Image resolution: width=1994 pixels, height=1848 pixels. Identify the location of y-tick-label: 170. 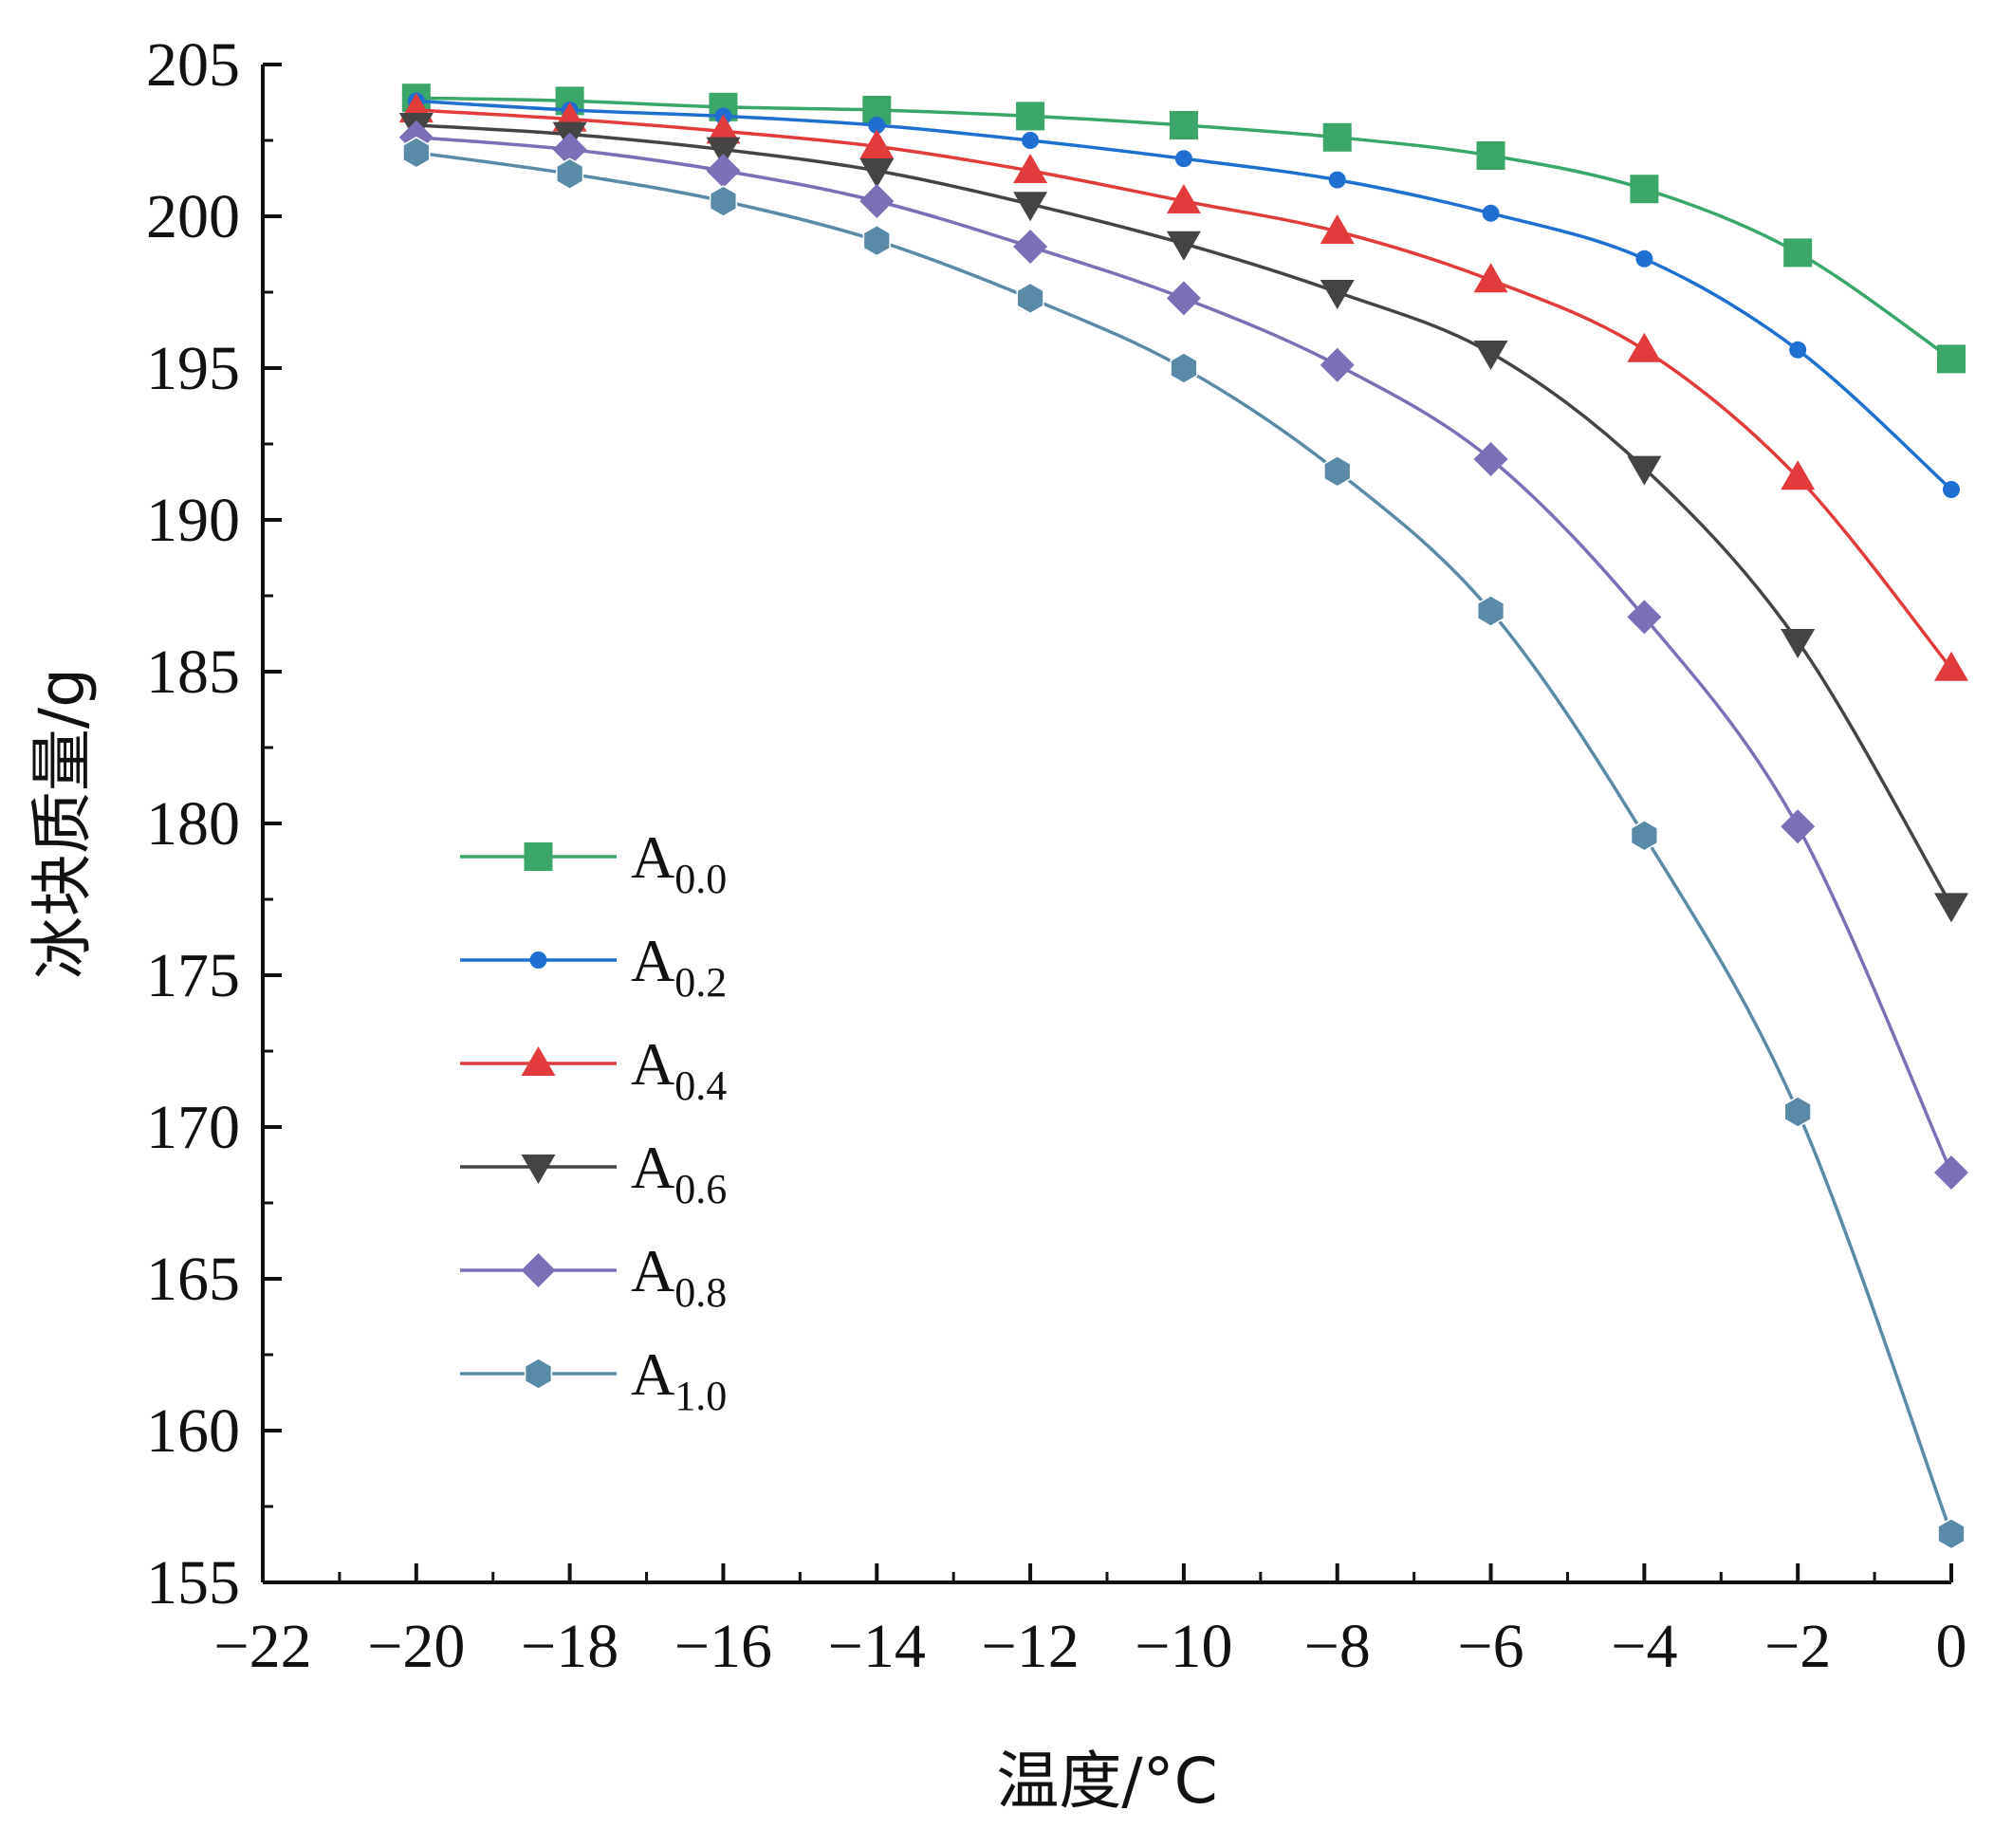
(193, 1127).